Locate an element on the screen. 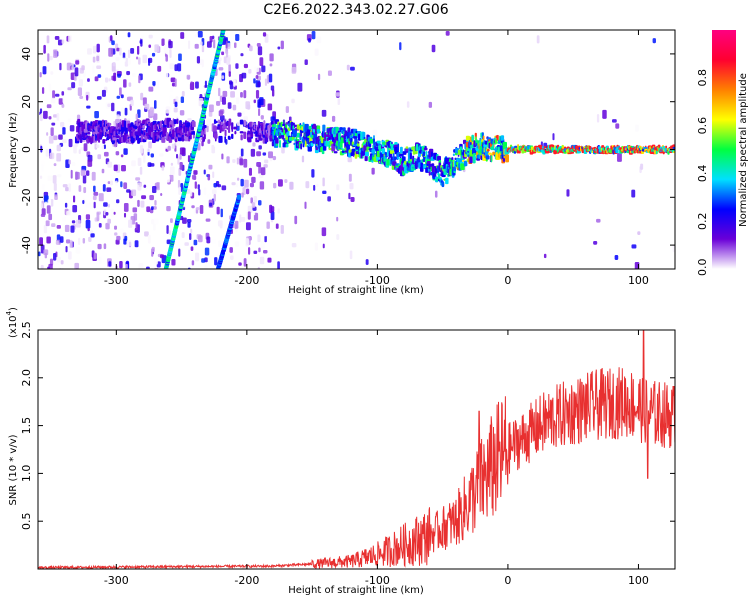  x-tick-label: -300 is located at coordinates (116, 580).